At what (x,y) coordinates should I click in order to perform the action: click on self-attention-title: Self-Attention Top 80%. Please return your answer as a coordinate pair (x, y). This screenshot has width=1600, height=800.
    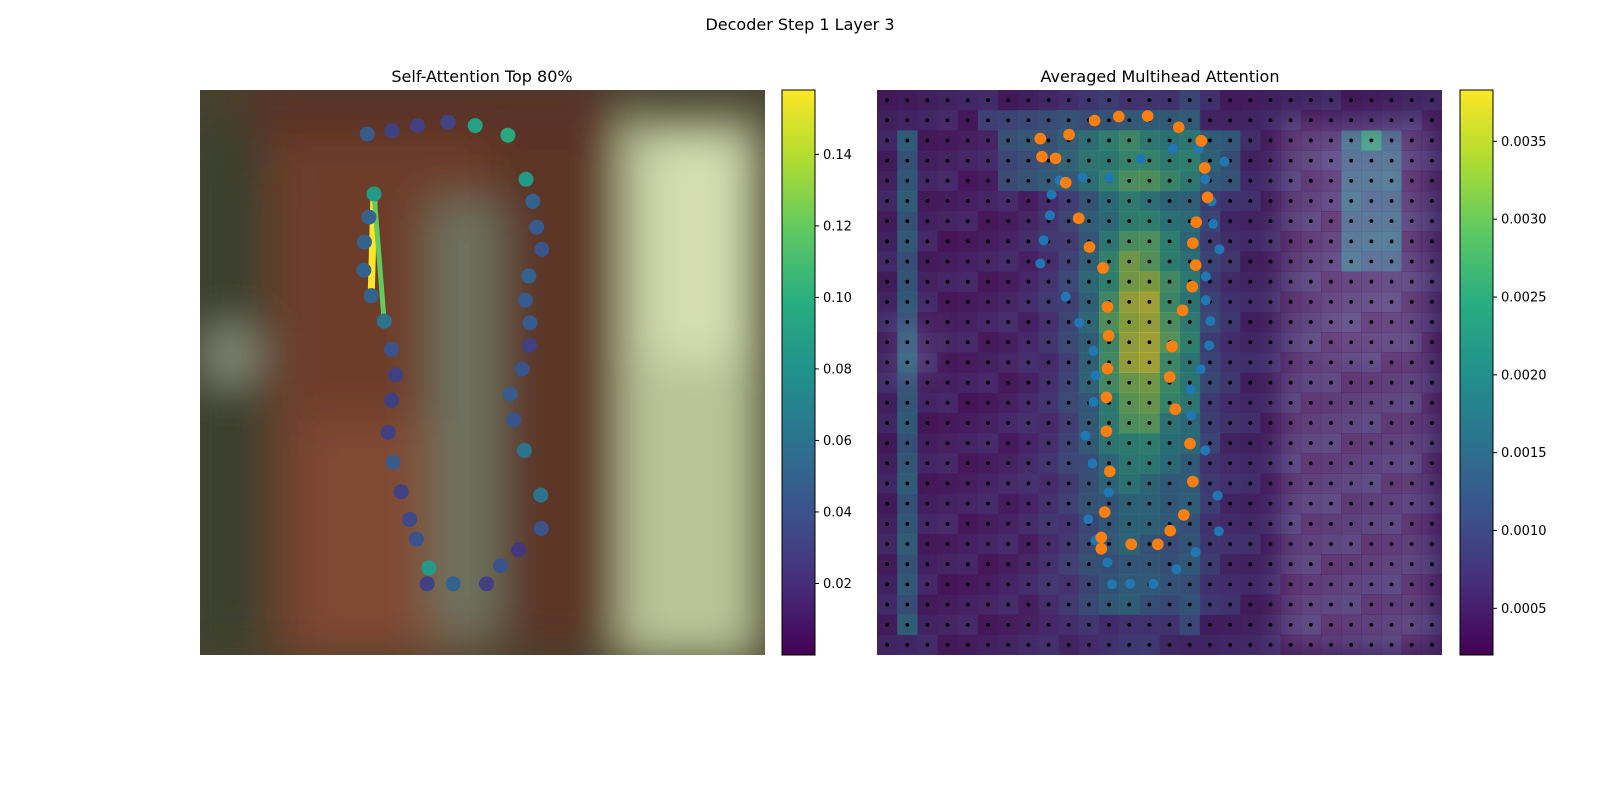
    Looking at the image, I should click on (481, 76).